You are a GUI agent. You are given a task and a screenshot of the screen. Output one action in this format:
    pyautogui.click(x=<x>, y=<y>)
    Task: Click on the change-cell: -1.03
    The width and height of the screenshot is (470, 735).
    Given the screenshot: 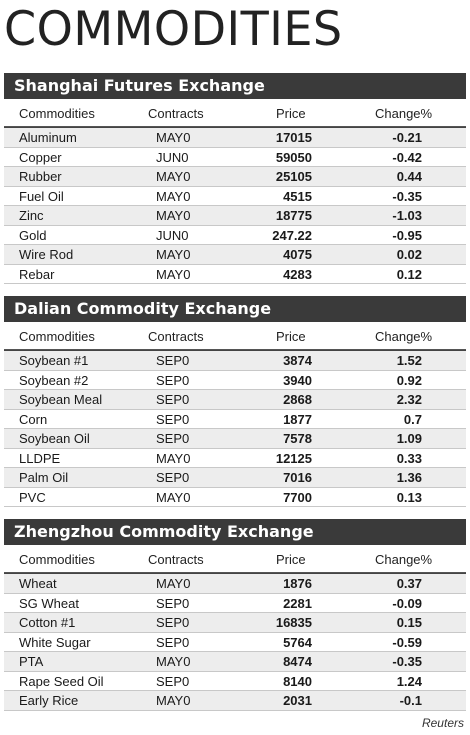 What is the action you would take?
    pyautogui.click(x=407, y=215)
    